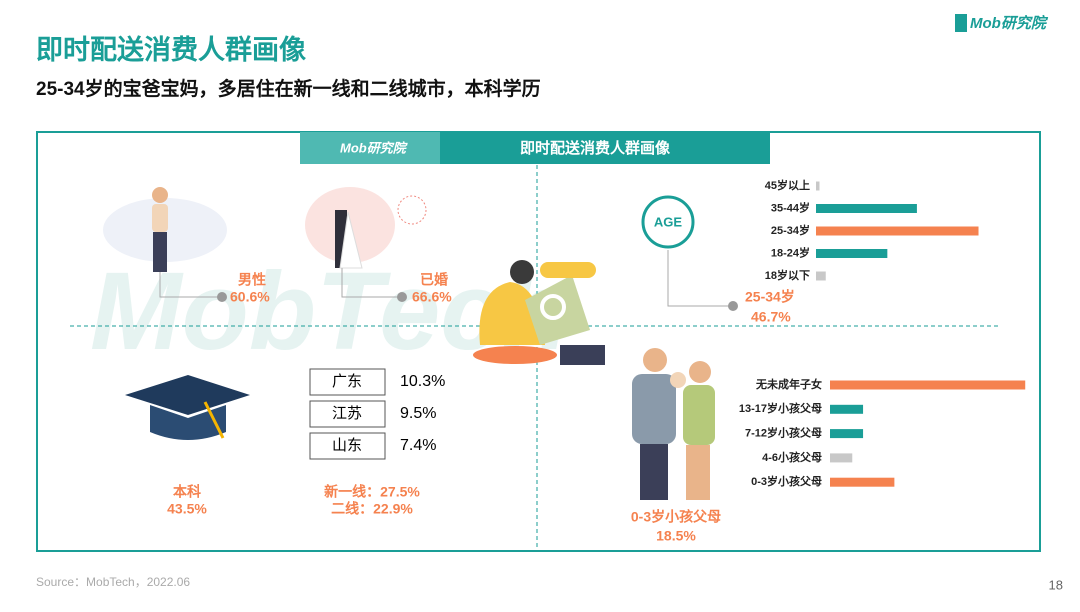  Describe the element at coordinates (374, 147) in the screenshot. I see `panel-logo: Mob研究院` at that location.